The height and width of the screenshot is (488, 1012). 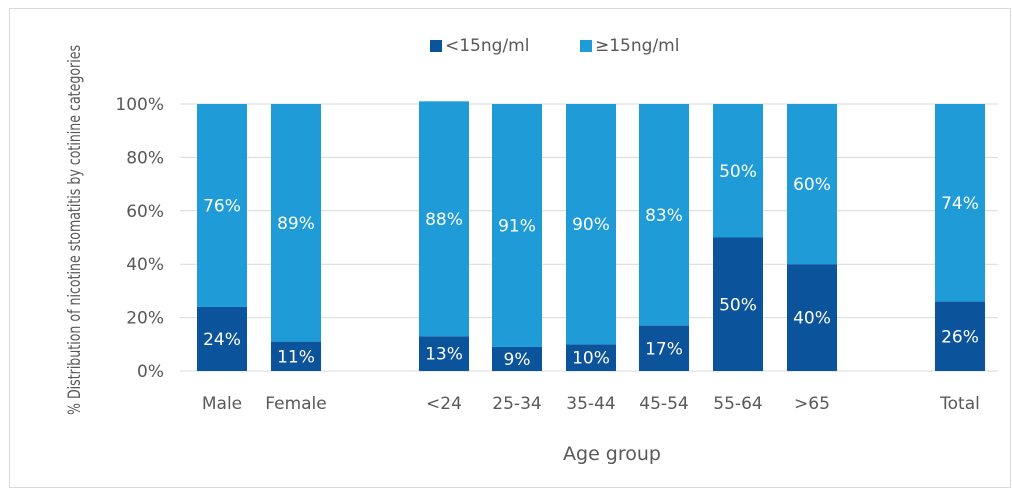 What do you see at coordinates (145, 212) in the screenshot?
I see `y-tick-label: 60%` at bounding box center [145, 212].